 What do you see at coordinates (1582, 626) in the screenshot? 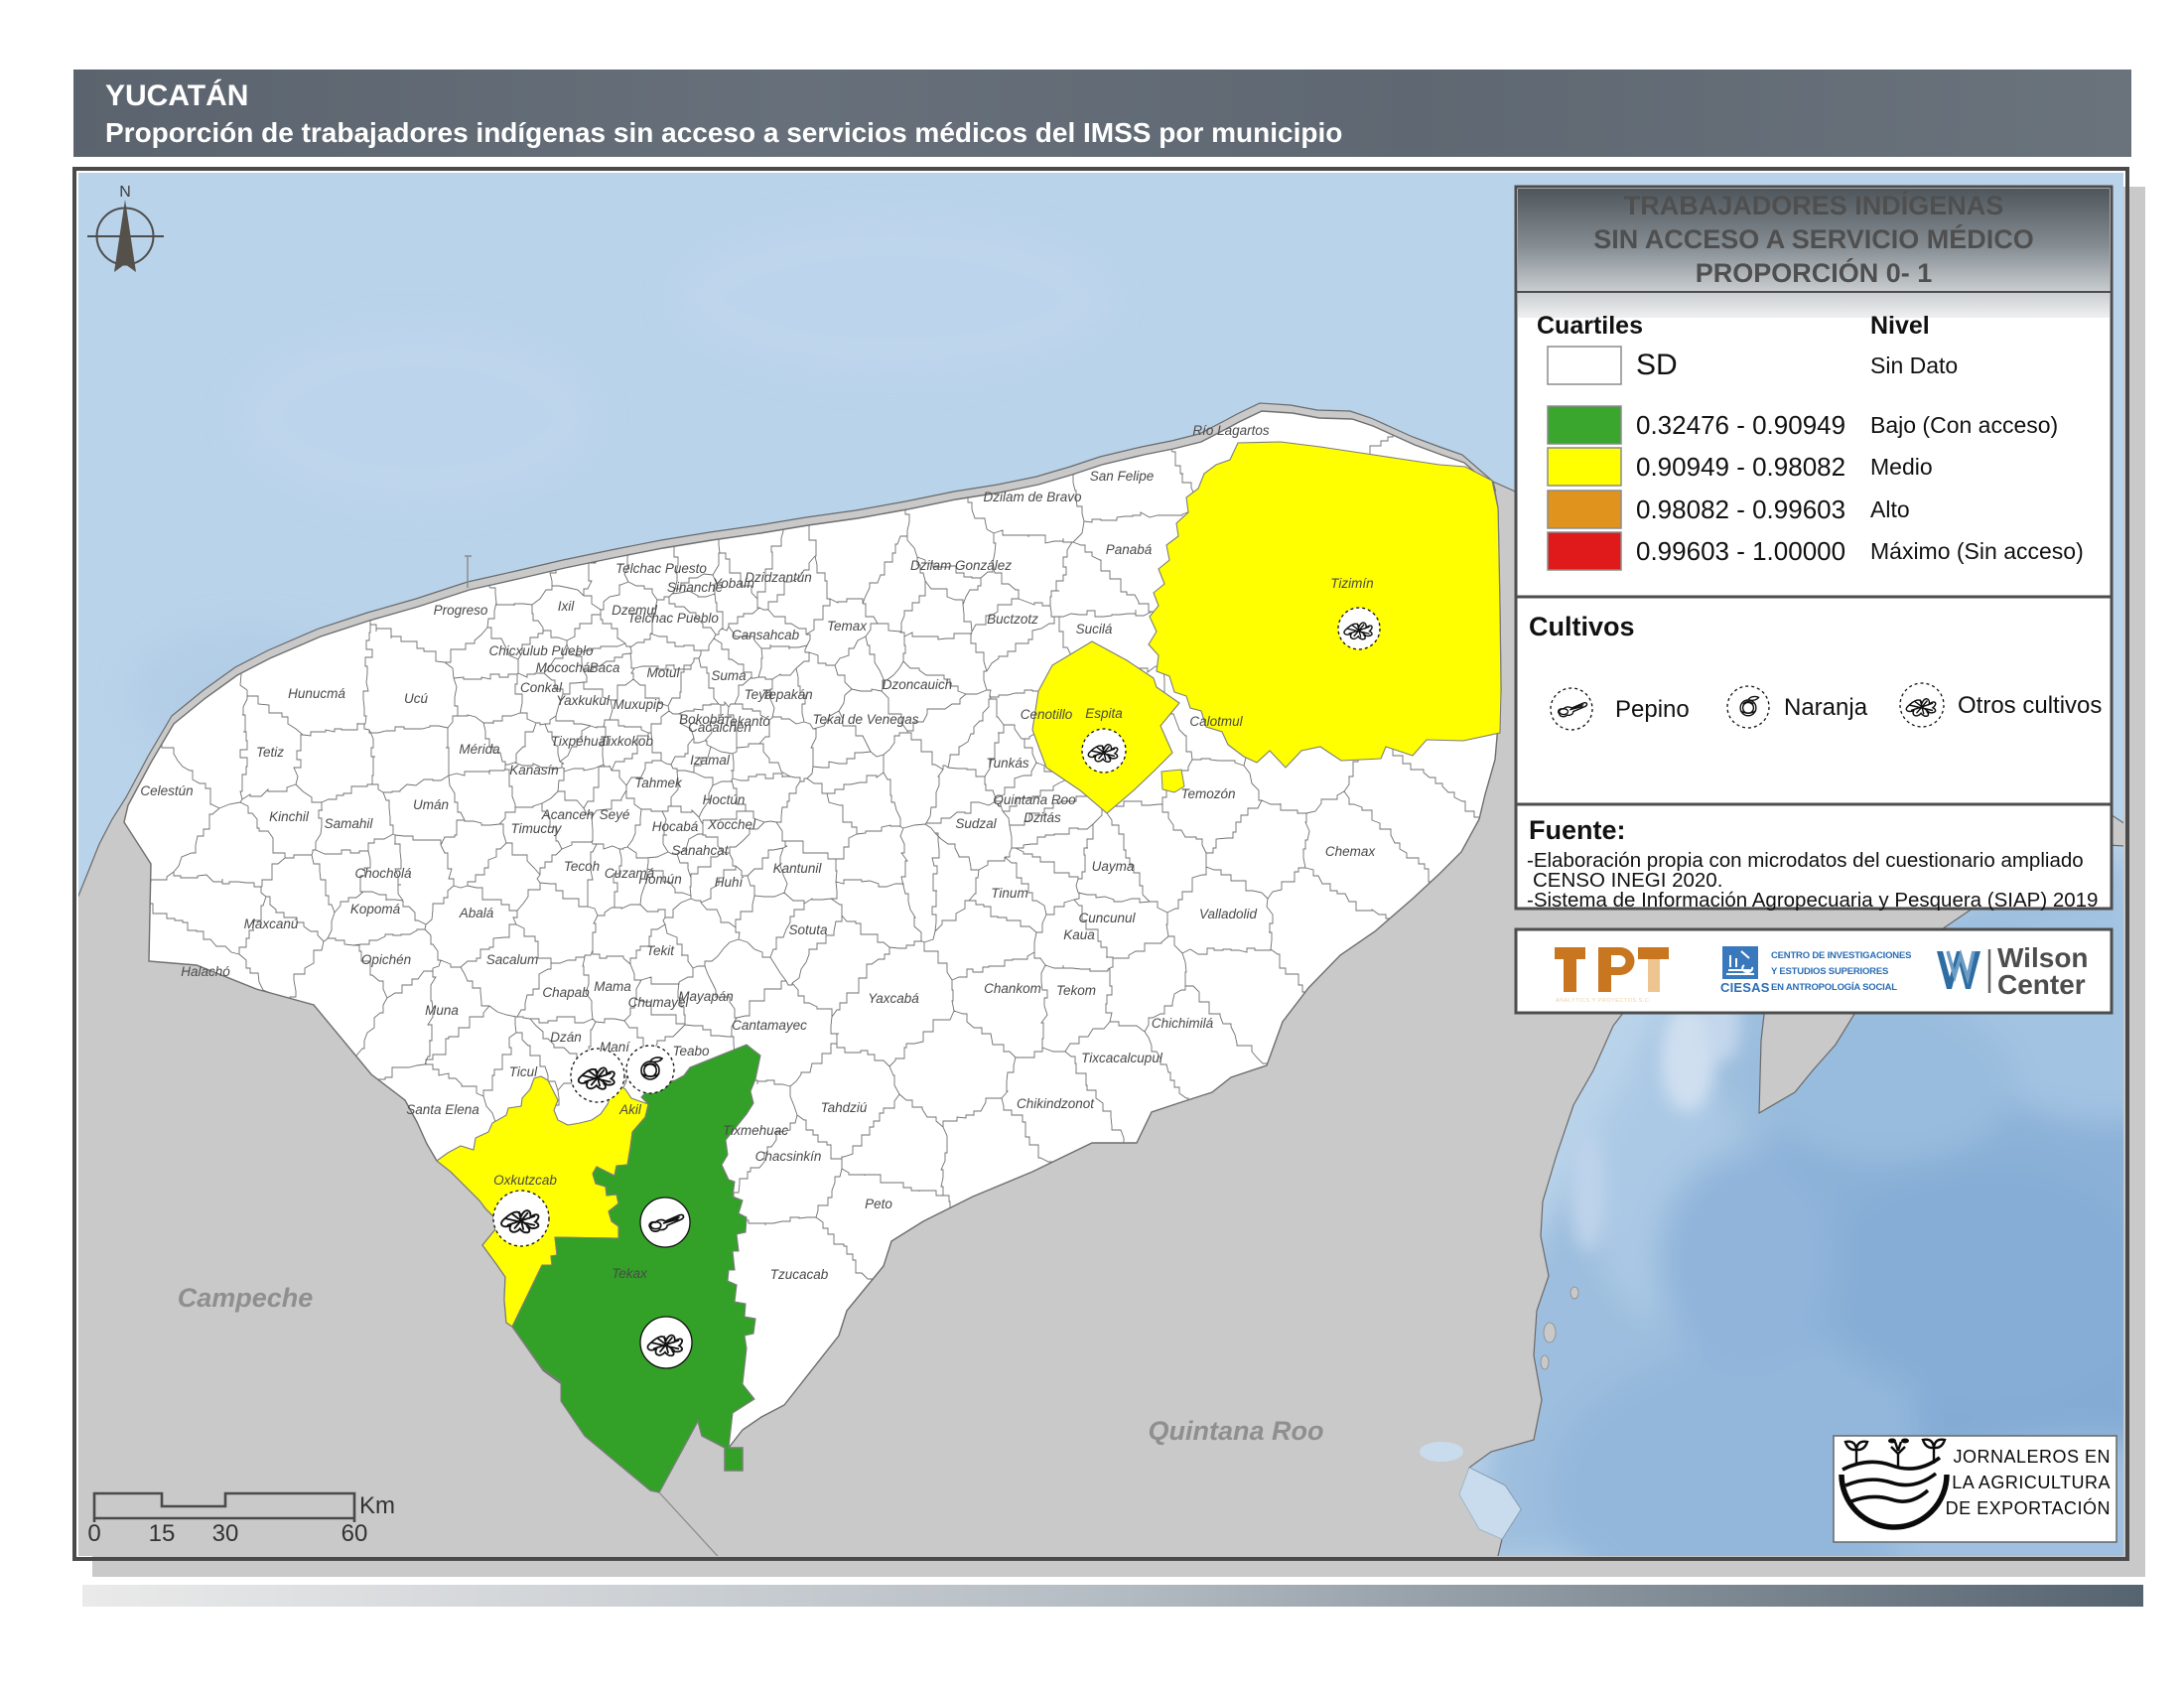
I see `svg-text: Cultivos` at bounding box center [1582, 626].